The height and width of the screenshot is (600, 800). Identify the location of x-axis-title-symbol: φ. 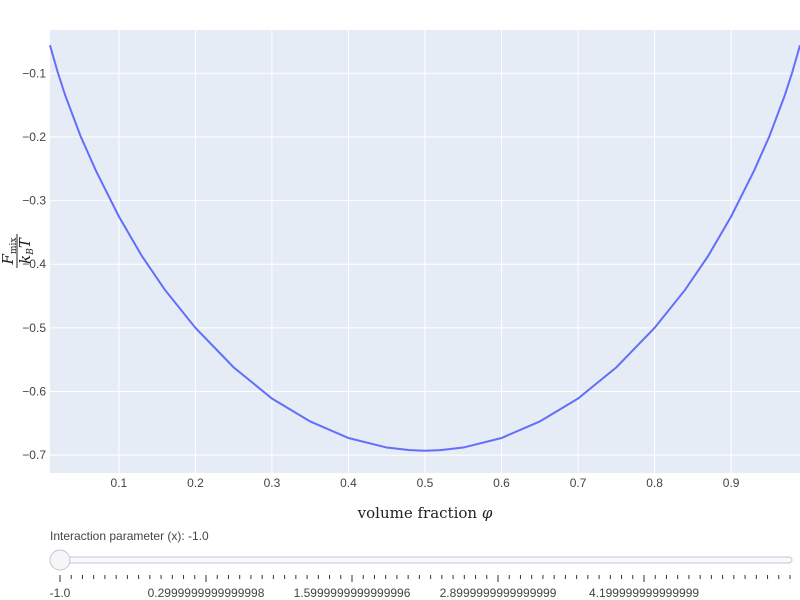
(487, 513).